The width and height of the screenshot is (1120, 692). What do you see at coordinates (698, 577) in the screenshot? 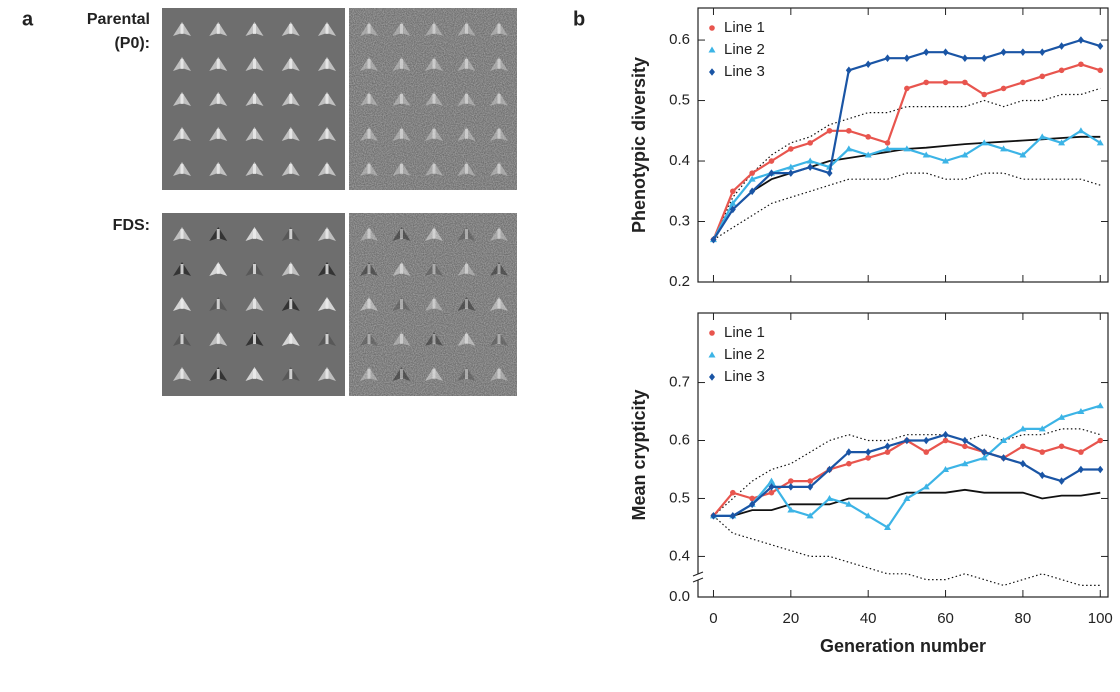
I see `axis-break-gap` at bounding box center [698, 577].